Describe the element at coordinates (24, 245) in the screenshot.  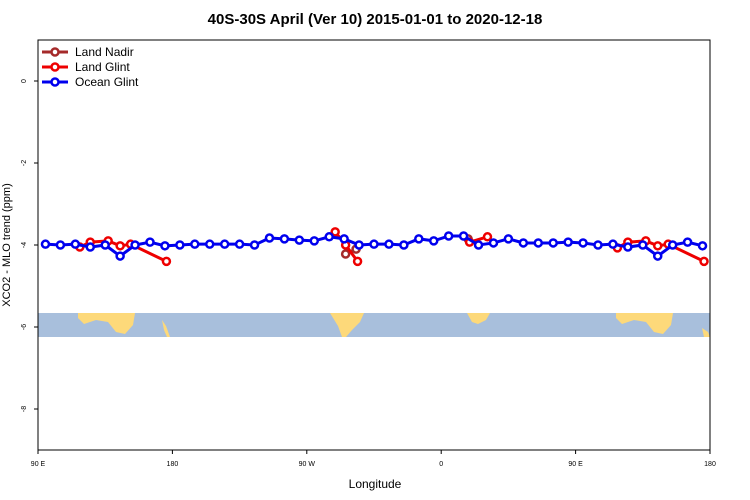
I see `y-tick-label: -4` at that location.